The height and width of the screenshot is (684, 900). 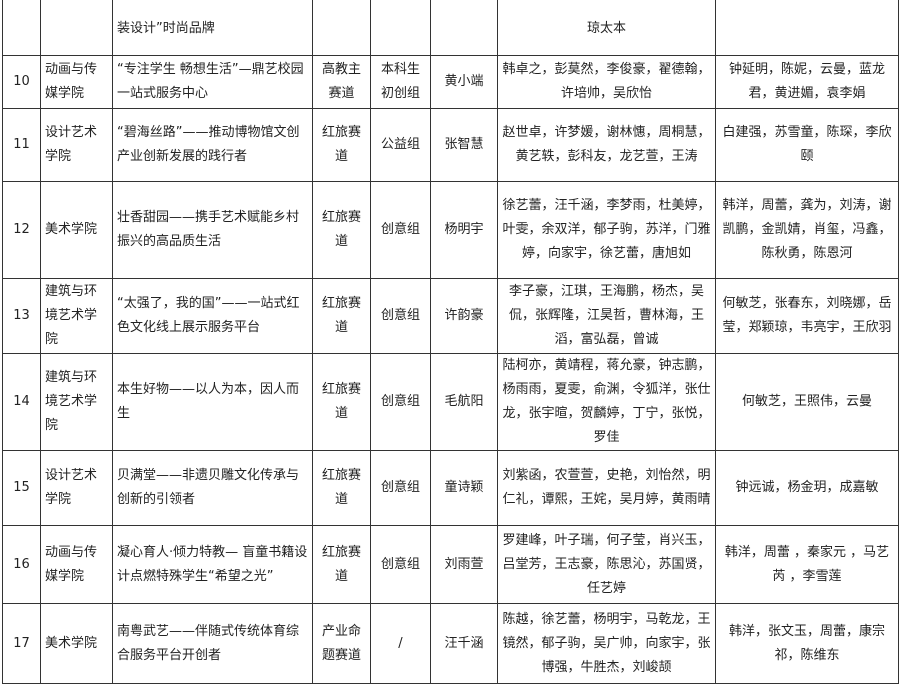 I want to click on project-cell: 本生好物——以人为本，因人而生, so click(x=212, y=402).